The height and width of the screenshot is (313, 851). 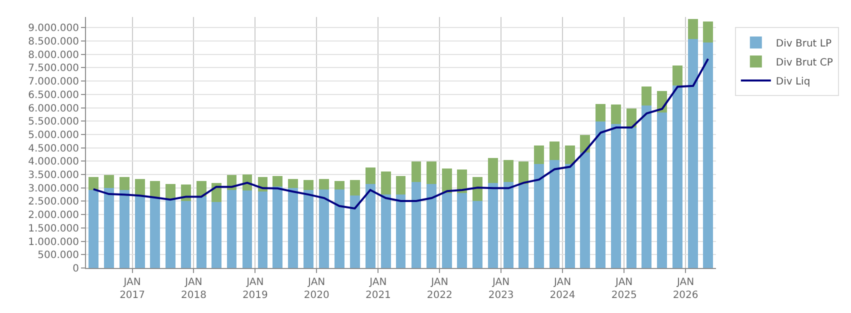 I want to click on y-tick-label: 4.500.000, so click(x=53, y=148).